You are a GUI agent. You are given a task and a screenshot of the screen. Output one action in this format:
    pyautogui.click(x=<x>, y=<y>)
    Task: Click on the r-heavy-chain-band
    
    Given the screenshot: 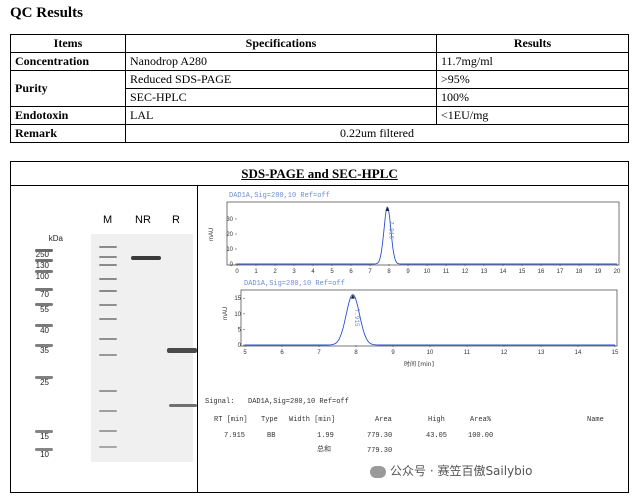 What is the action you would take?
    pyautogui.click(x=182, y=350)
    